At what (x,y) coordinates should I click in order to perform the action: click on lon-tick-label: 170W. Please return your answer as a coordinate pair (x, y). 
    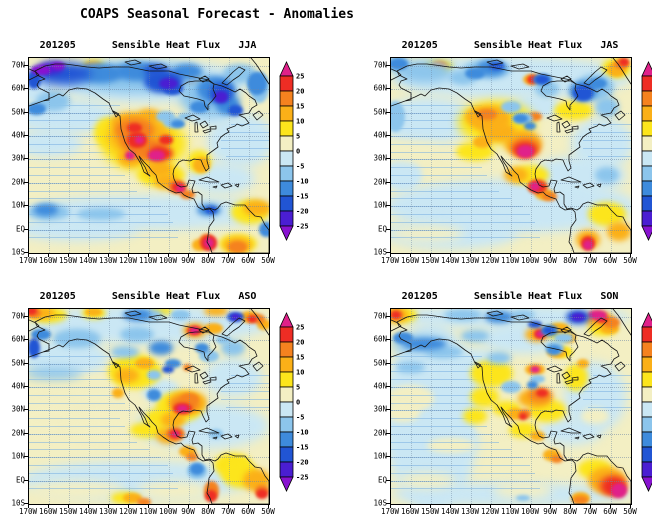
    Looking at the image, I should click on (390, 260).